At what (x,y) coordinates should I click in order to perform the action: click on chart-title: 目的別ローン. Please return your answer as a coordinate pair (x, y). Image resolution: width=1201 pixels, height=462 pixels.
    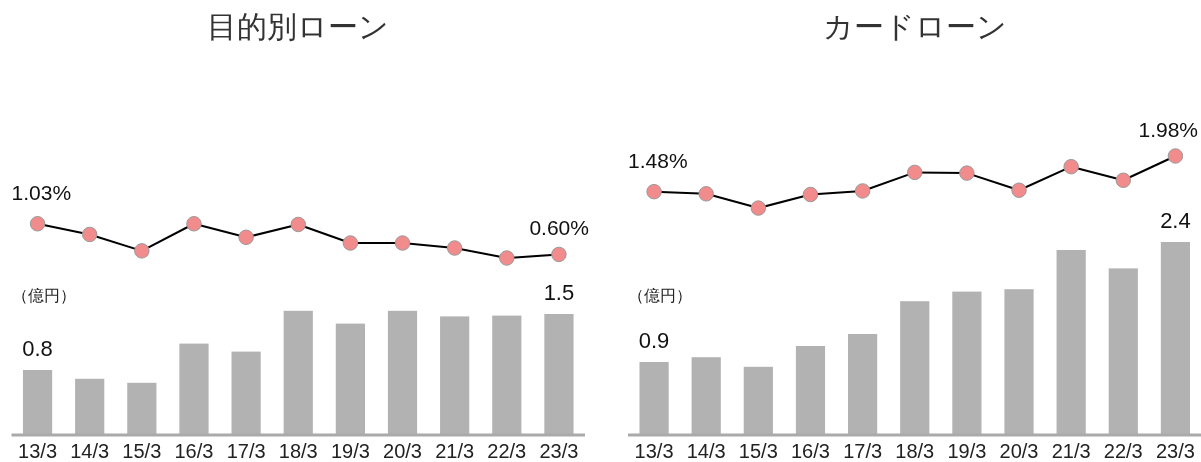
    Looking at the image, I should click on (298, 26).